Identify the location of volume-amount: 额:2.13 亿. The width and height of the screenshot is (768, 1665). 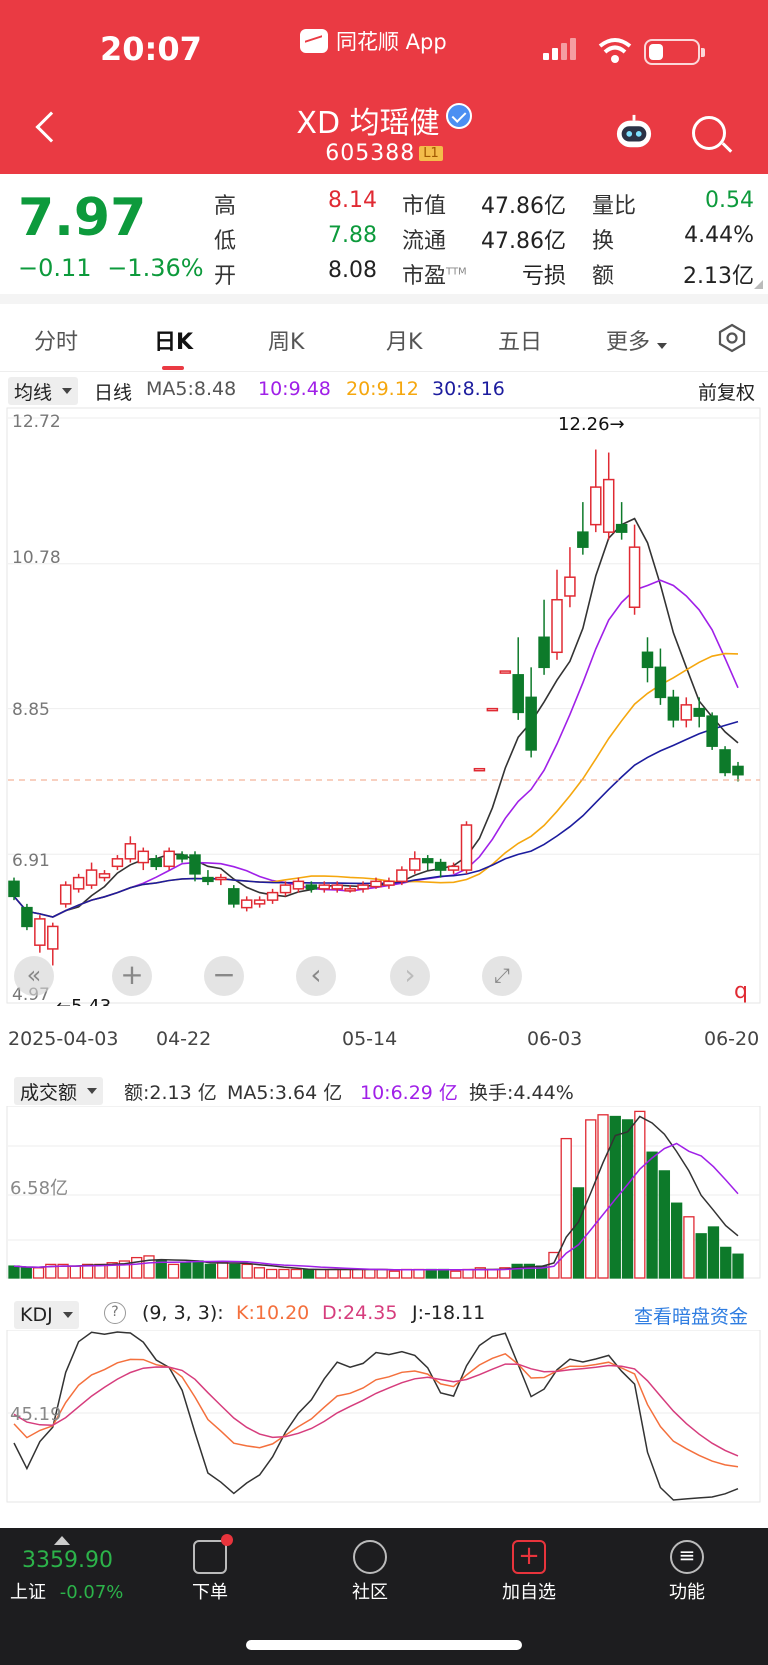
(170, 1093).